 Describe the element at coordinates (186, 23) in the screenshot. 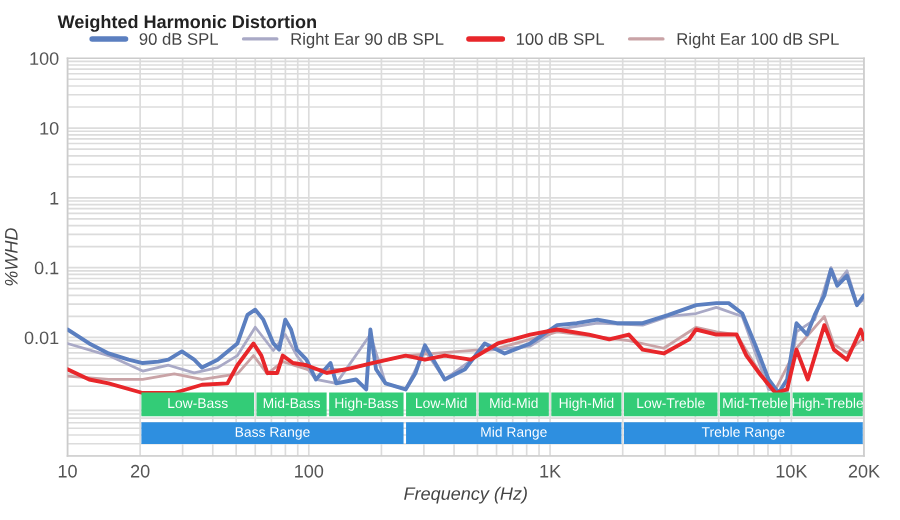

I see `chart-title: Weighted Harmonic Distortion` at that location.